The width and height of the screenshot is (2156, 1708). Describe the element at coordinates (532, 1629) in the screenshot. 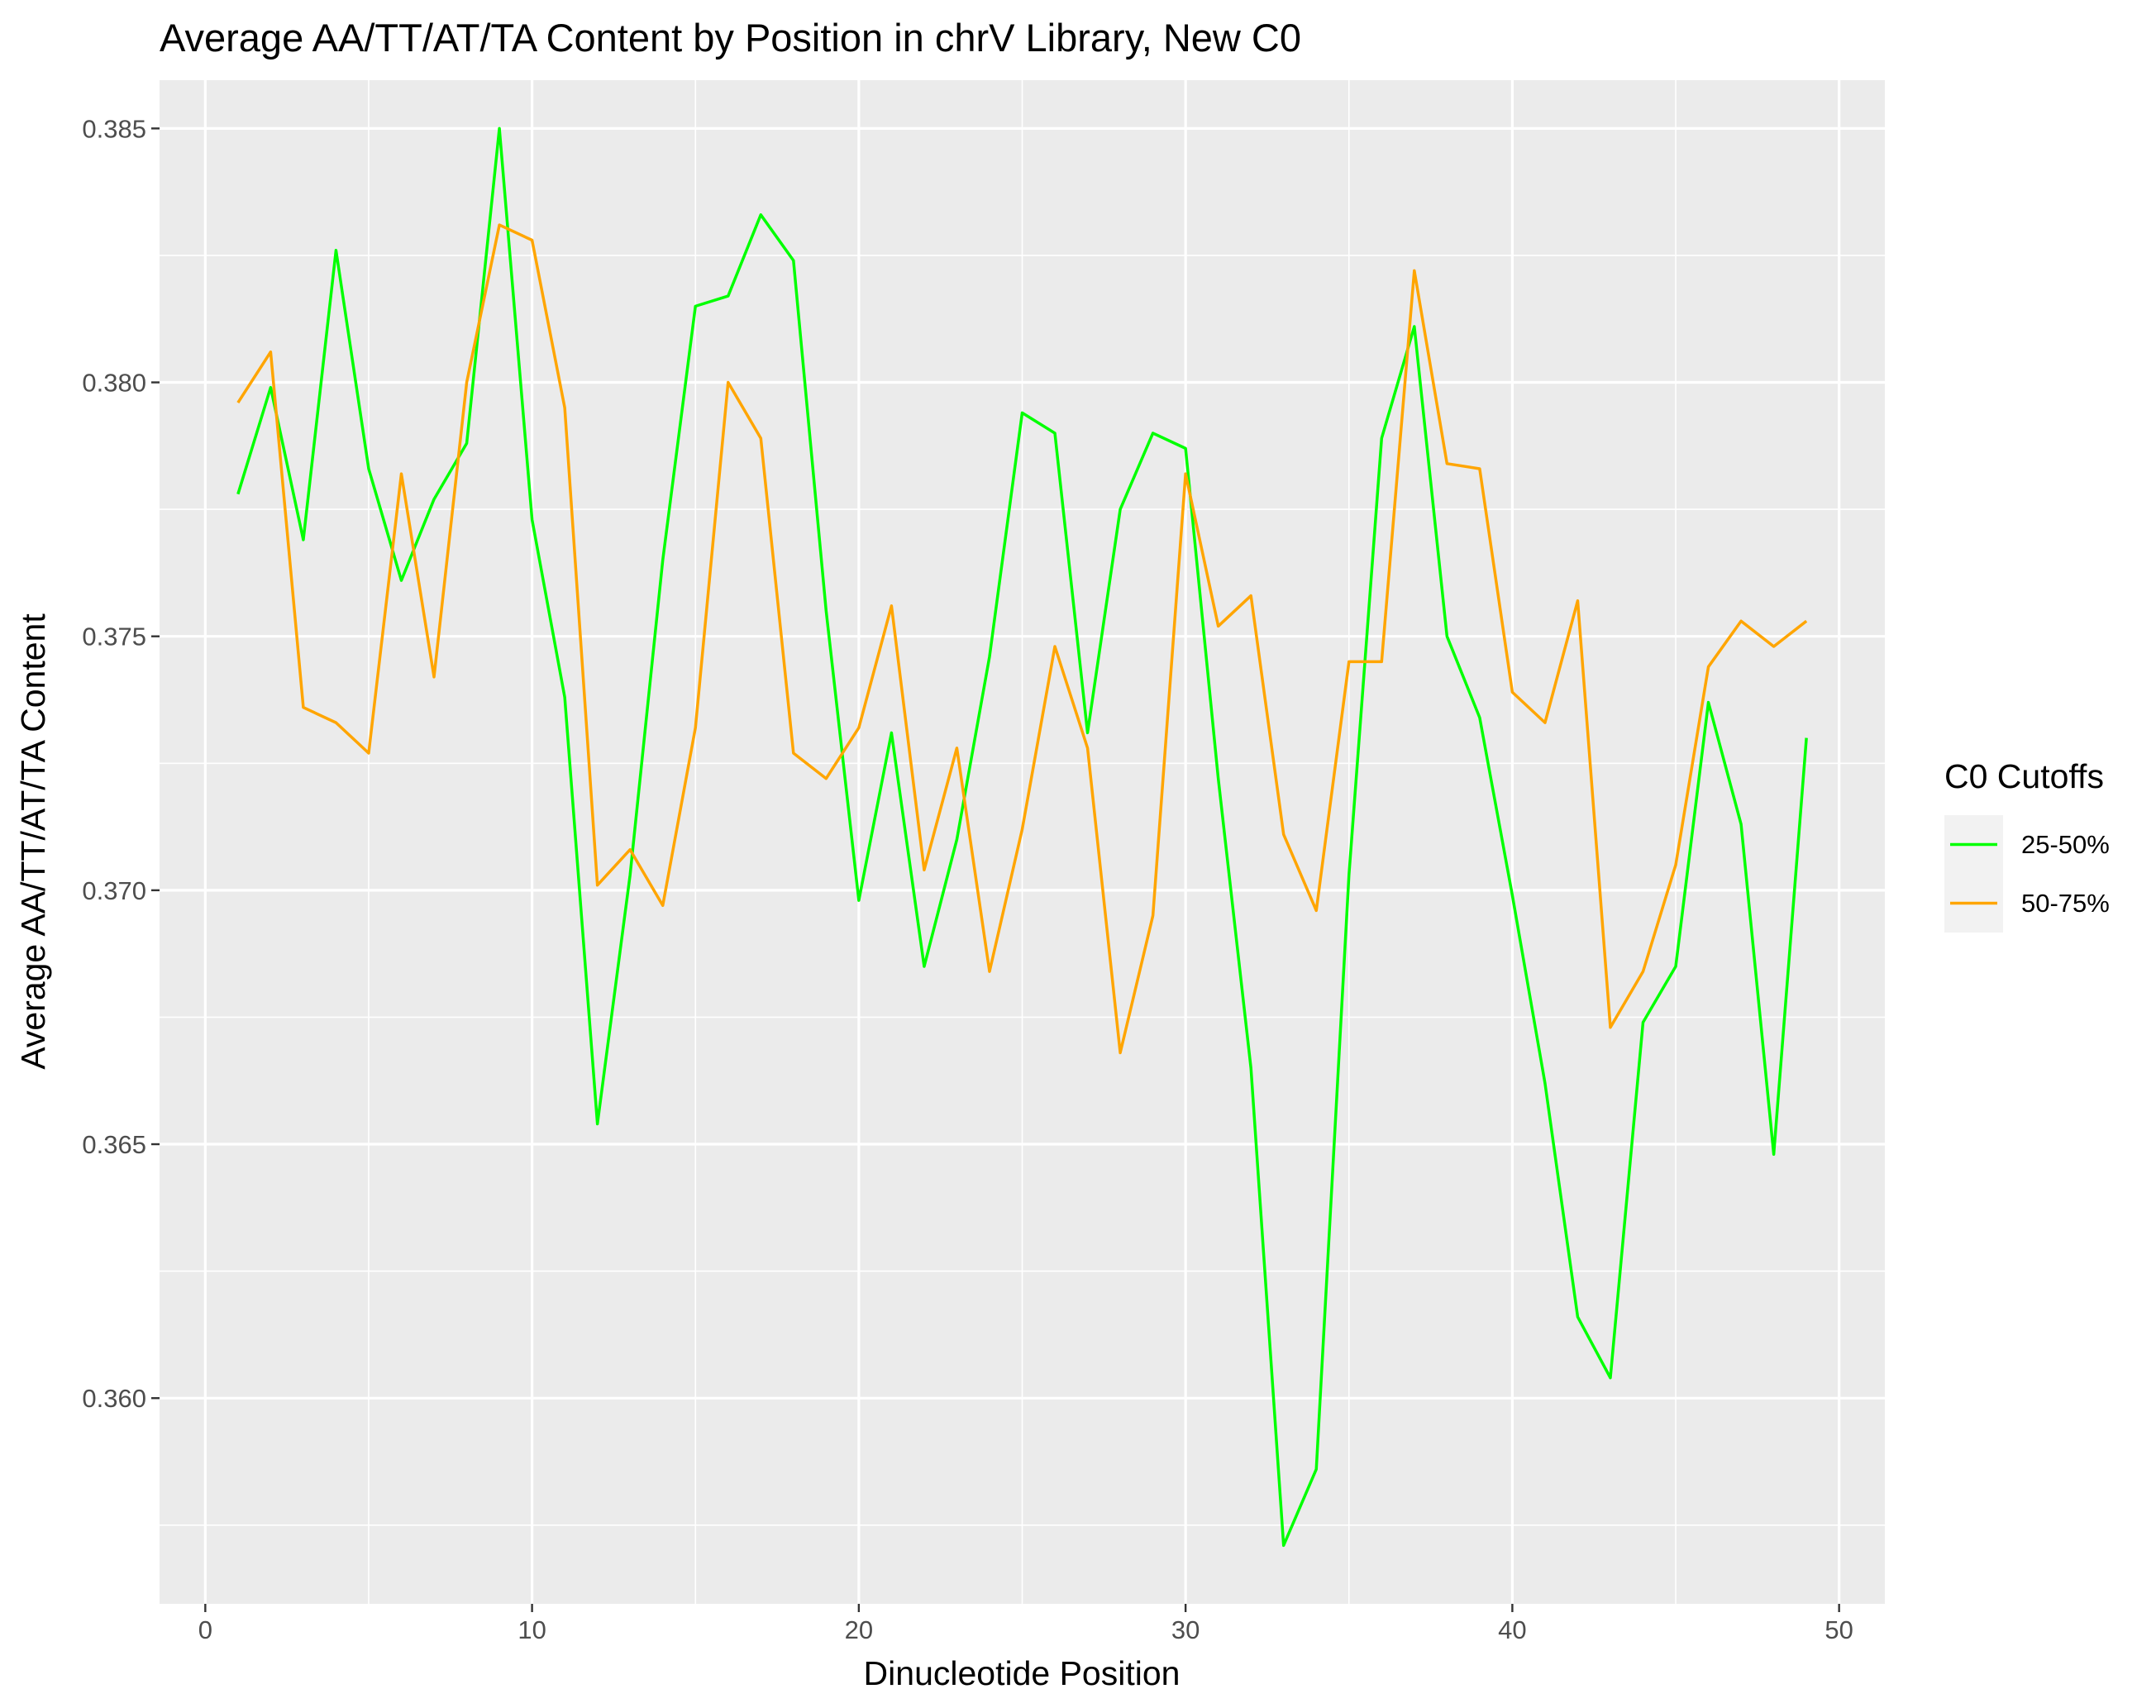

I see `x-tick-label: 10` at that location.